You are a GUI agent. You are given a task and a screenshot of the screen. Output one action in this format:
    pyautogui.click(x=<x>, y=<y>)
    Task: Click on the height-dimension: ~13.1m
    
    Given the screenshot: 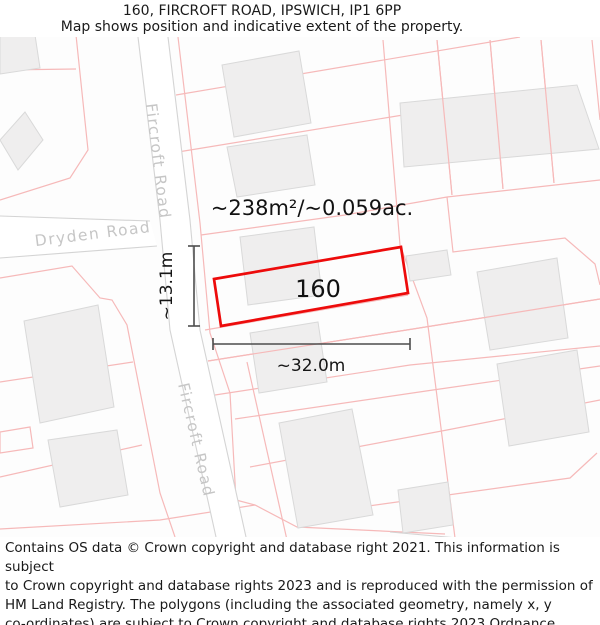 What is the action you would take?
    pyautogui.click(x=178, y=286)
    